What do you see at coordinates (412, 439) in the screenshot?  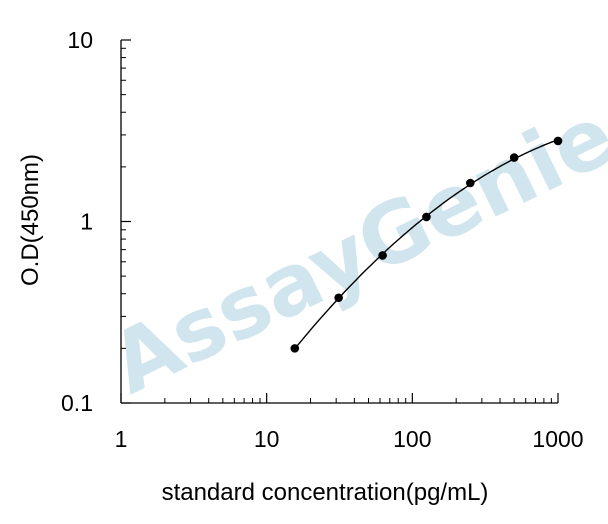 I see `x-tick-label: 100` at bounding box center [412, 439].